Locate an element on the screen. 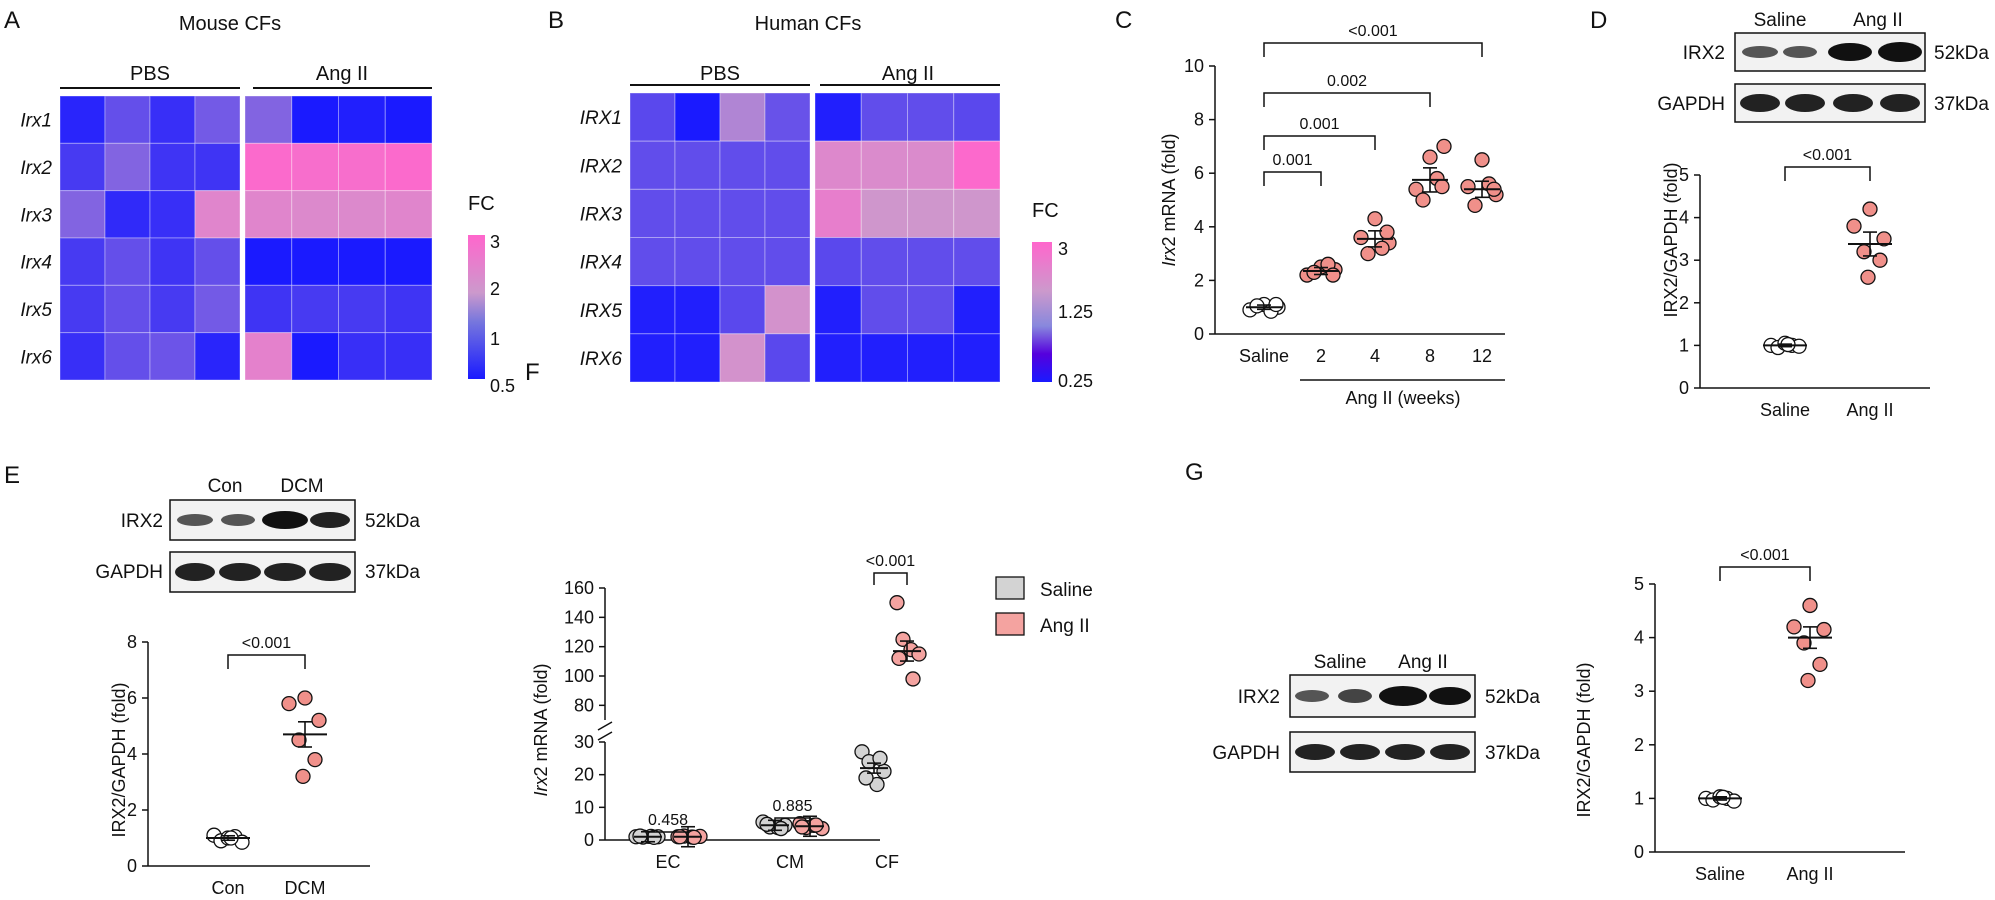 This screenshot has width=1995, height=900. panel-g-y-tick-label: 4 is located at coordinates (1639, 638).